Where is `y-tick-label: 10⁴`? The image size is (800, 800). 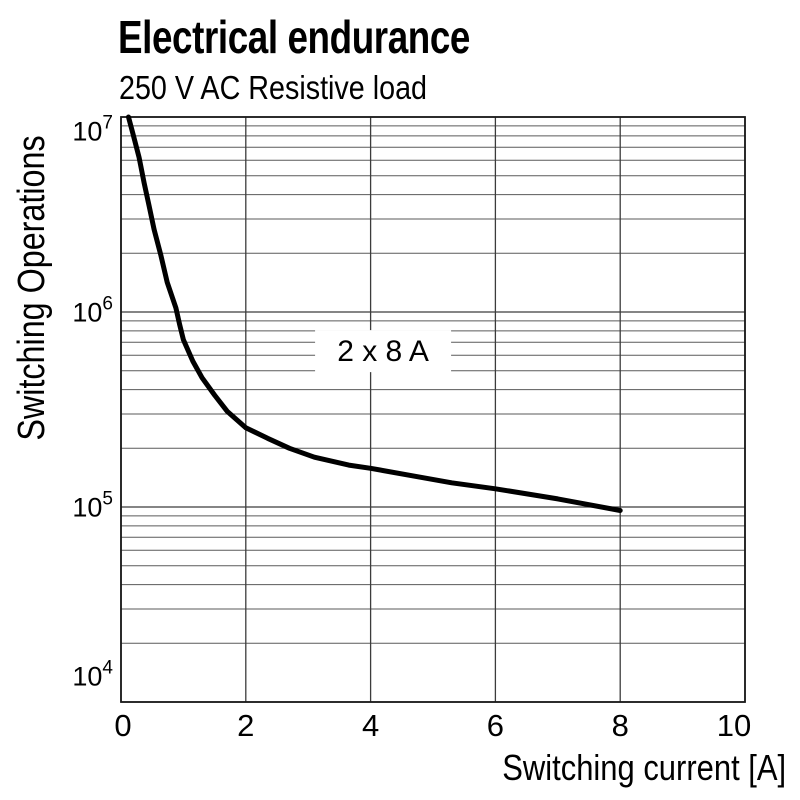 y-tick-label: 10⁴ is located at coordinates (92, 675).